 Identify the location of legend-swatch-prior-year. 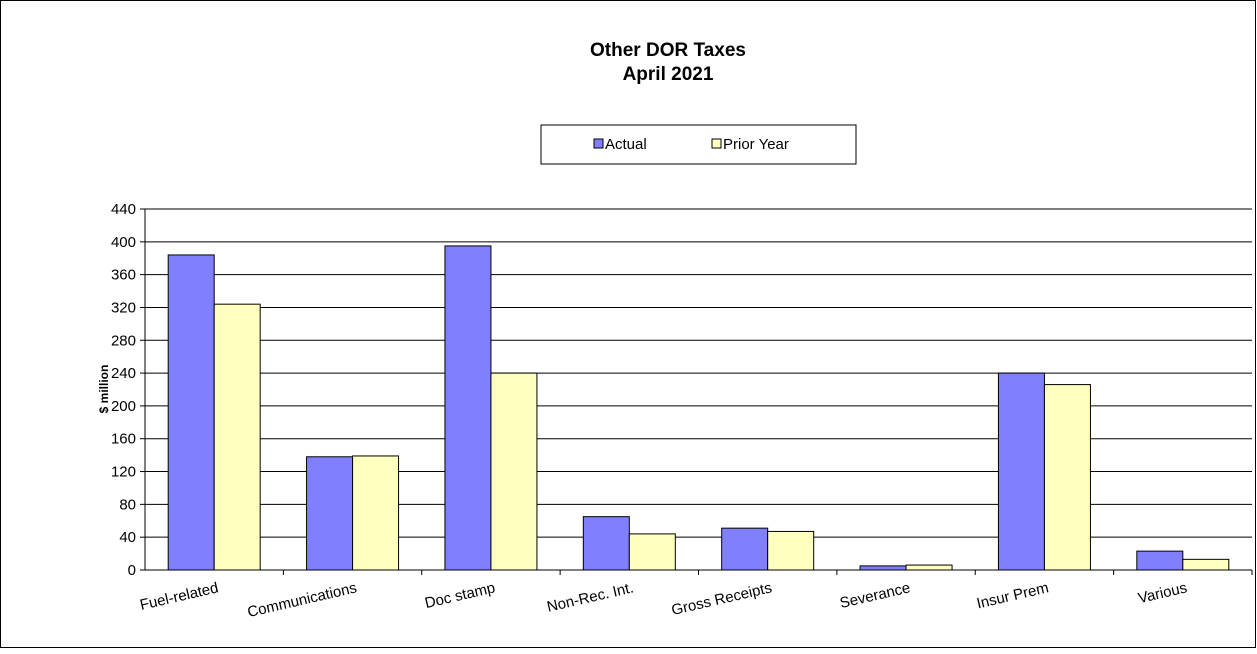
(716, 143).